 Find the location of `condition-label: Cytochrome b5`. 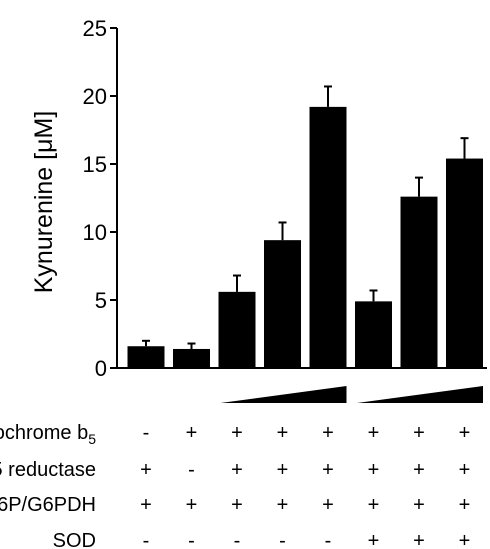

condition-label: Cytochrome b5 is located at coordinates (48, 434).